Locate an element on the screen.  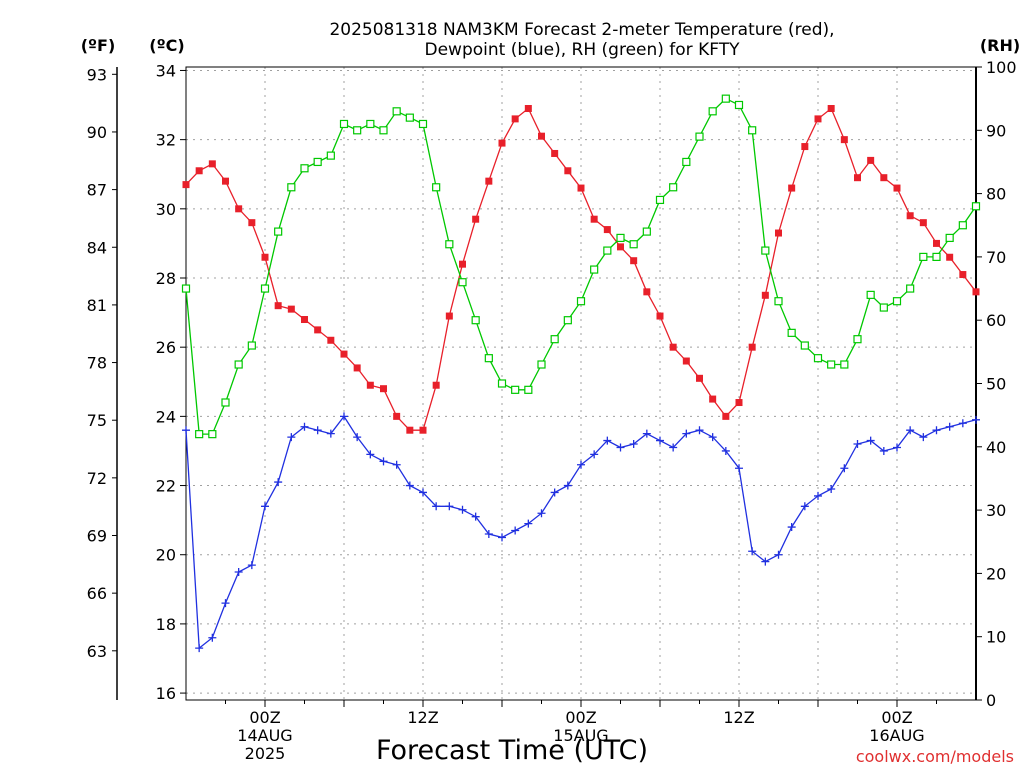
fahrenheit-tick-label: 87 is located at coordinates (97, 190).